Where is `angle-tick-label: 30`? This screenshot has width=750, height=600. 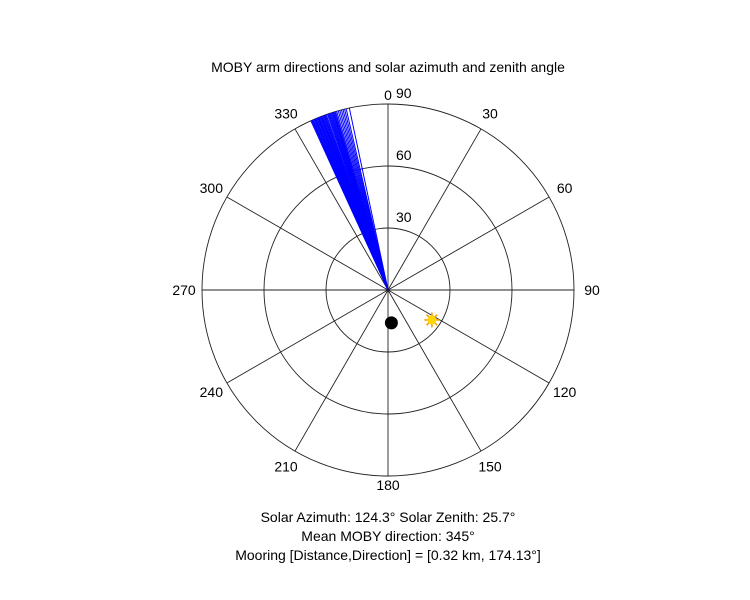
angle-tick-label: 30 is located at coordinates (490, 113).